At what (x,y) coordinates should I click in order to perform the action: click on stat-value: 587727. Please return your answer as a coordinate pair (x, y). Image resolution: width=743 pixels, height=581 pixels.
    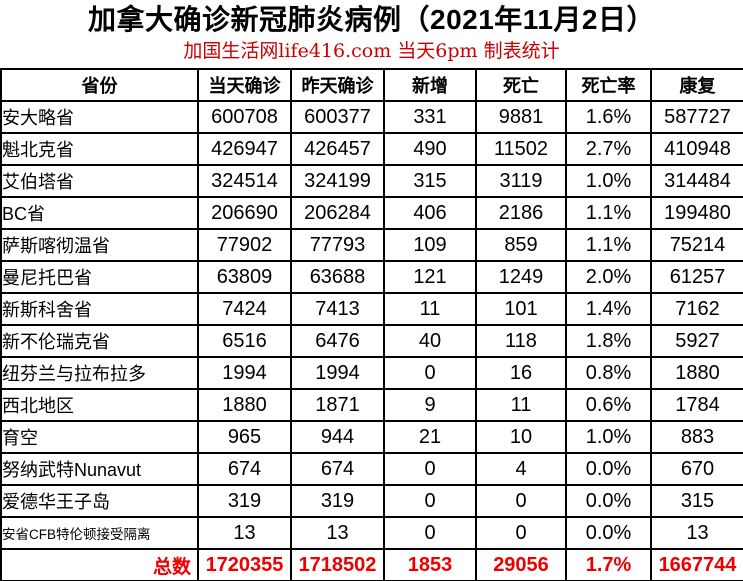
    Looking at the image, I should click on (696, 117).